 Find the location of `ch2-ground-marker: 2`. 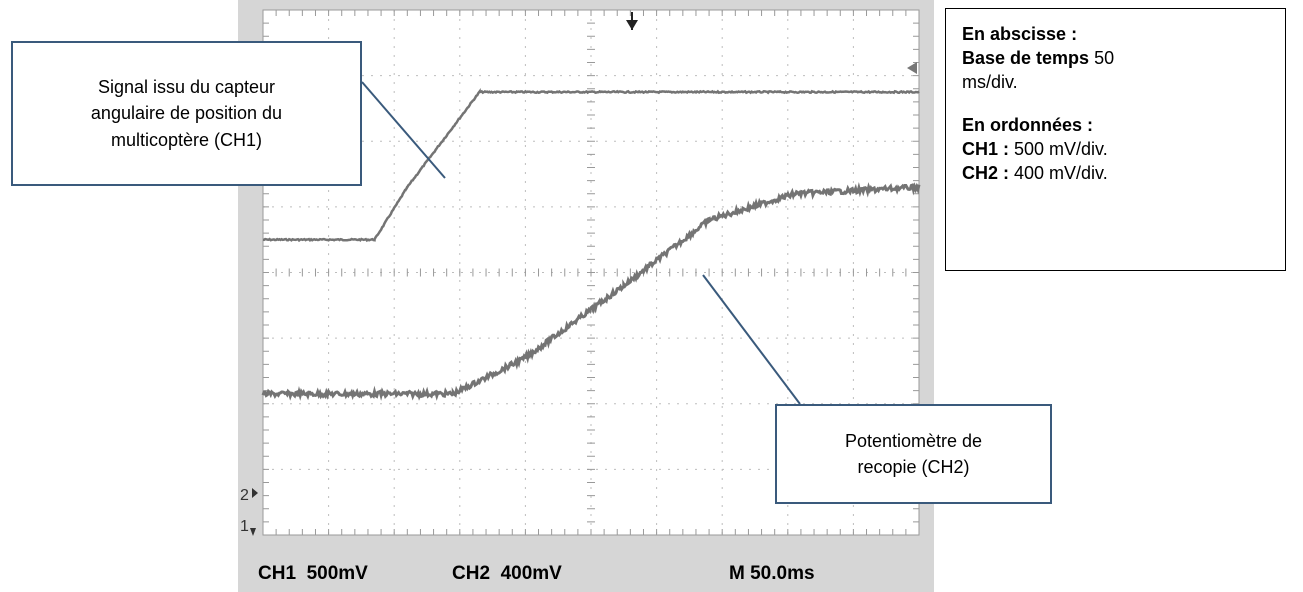

ch2-ground-marker: 2 is located at coordinates (244, 495).